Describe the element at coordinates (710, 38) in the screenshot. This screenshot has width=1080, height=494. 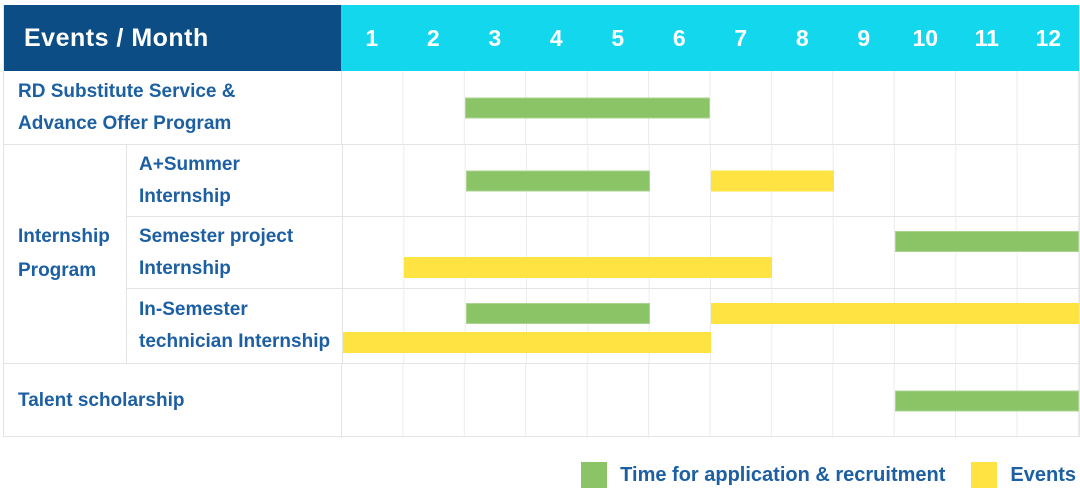
I see `month-header-strip: 1 2 3 4 5 6 7 8 9 10 11 12` at that location.